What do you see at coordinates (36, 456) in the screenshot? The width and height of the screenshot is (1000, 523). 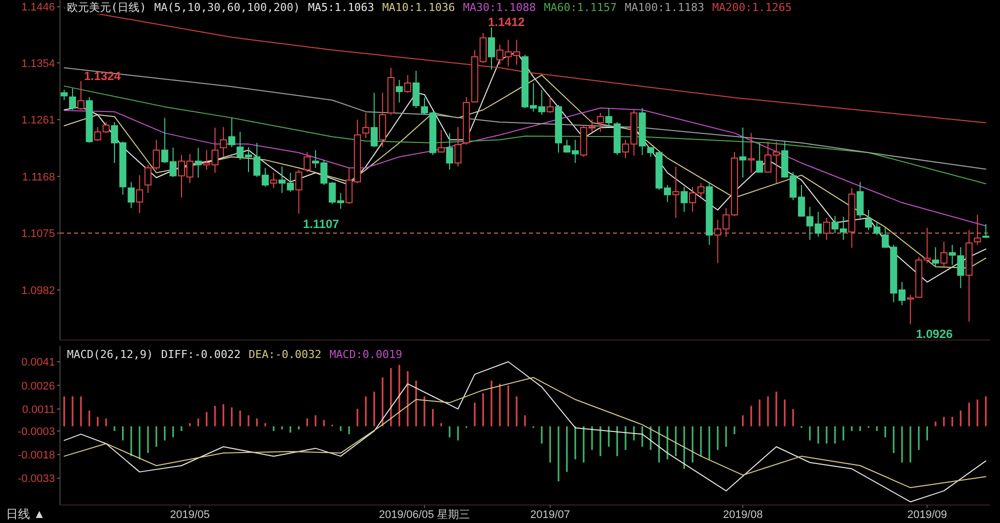 I see `y-tick-label: -0.0018` at bounding box center [36, 456].